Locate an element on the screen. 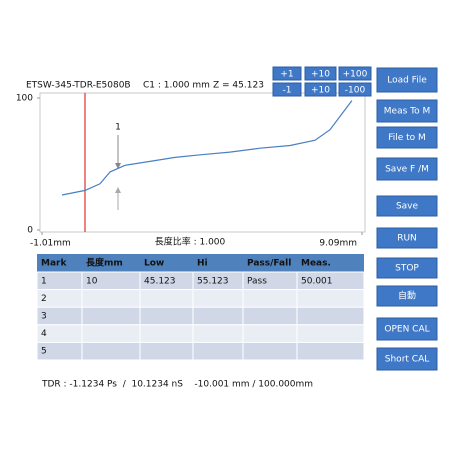 This screenshot has width=460, height=460. cell: 50.001 is located at coordinates (317, 281).